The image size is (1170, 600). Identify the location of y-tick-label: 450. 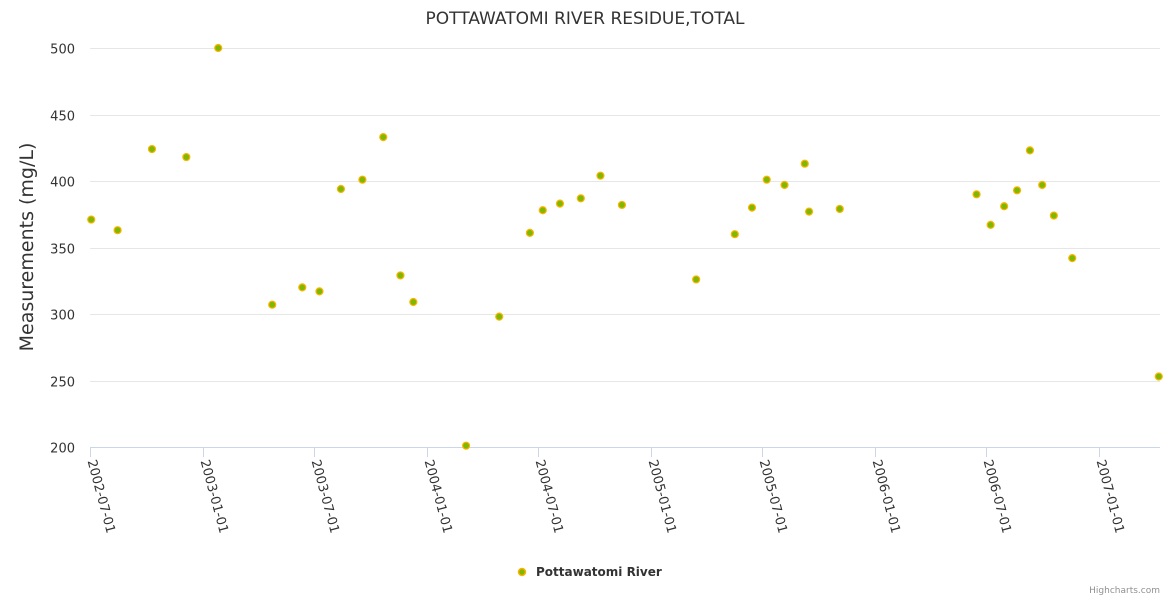
(62, 117).